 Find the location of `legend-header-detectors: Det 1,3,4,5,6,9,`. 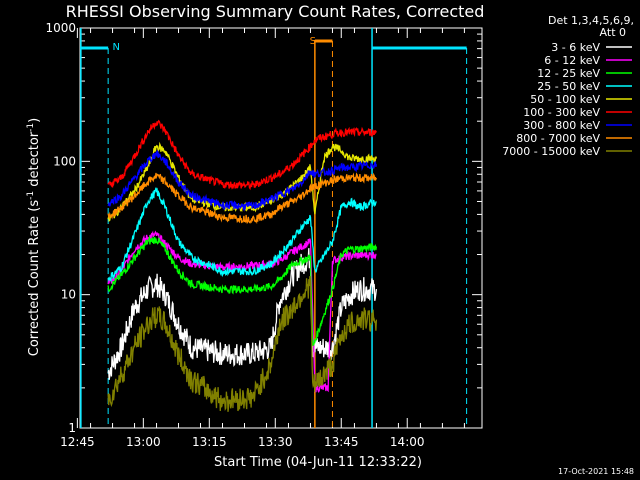

legend-header-detectors: Det 1,3,4,5,6,9, is located at coordinates (591, 20).